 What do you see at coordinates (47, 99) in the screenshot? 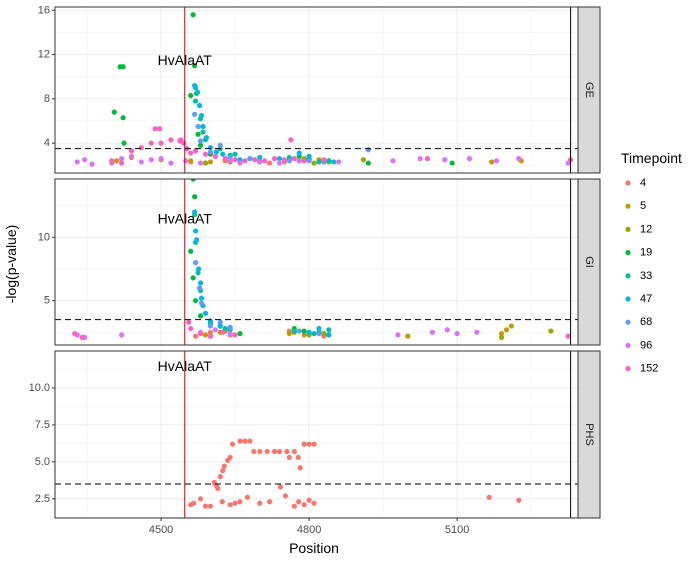
I see `y-tick-label: 8` at bounding box center [47, 99].